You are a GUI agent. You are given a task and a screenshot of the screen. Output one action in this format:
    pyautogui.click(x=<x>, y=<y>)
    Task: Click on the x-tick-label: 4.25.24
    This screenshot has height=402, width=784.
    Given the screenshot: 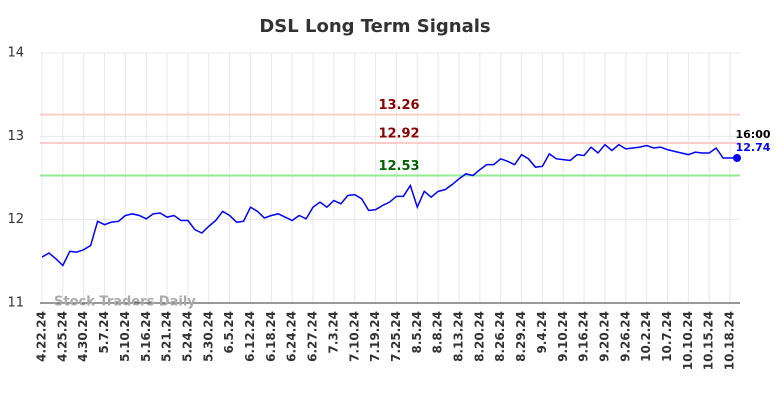 What is the action you would take?
    pyautogui.click(x=62, y=336)
    